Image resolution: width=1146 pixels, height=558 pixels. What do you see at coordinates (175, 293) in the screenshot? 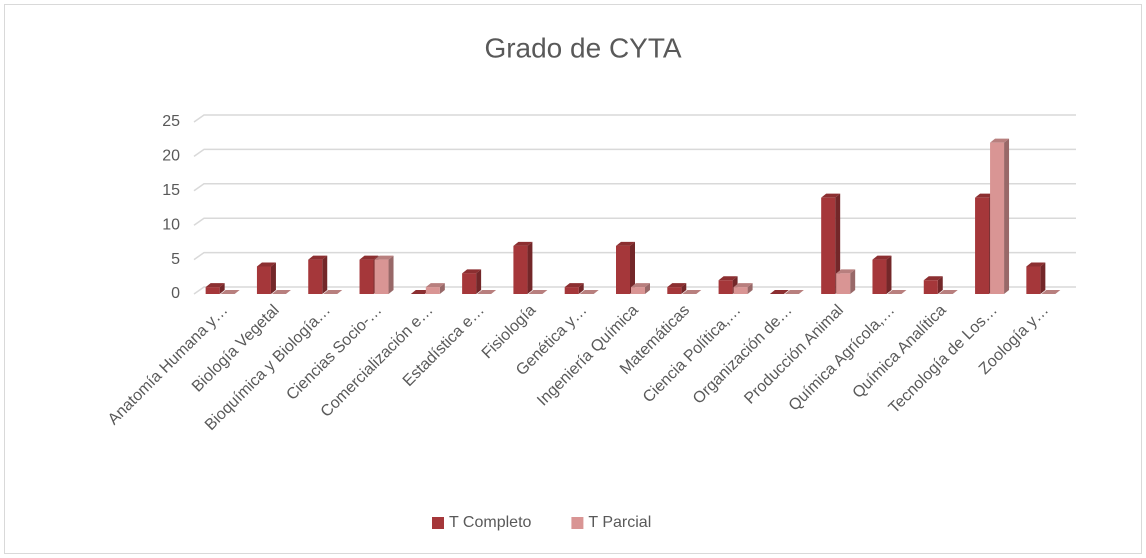
I see `y-tick-label: 0` at bounding box center [175, 293].